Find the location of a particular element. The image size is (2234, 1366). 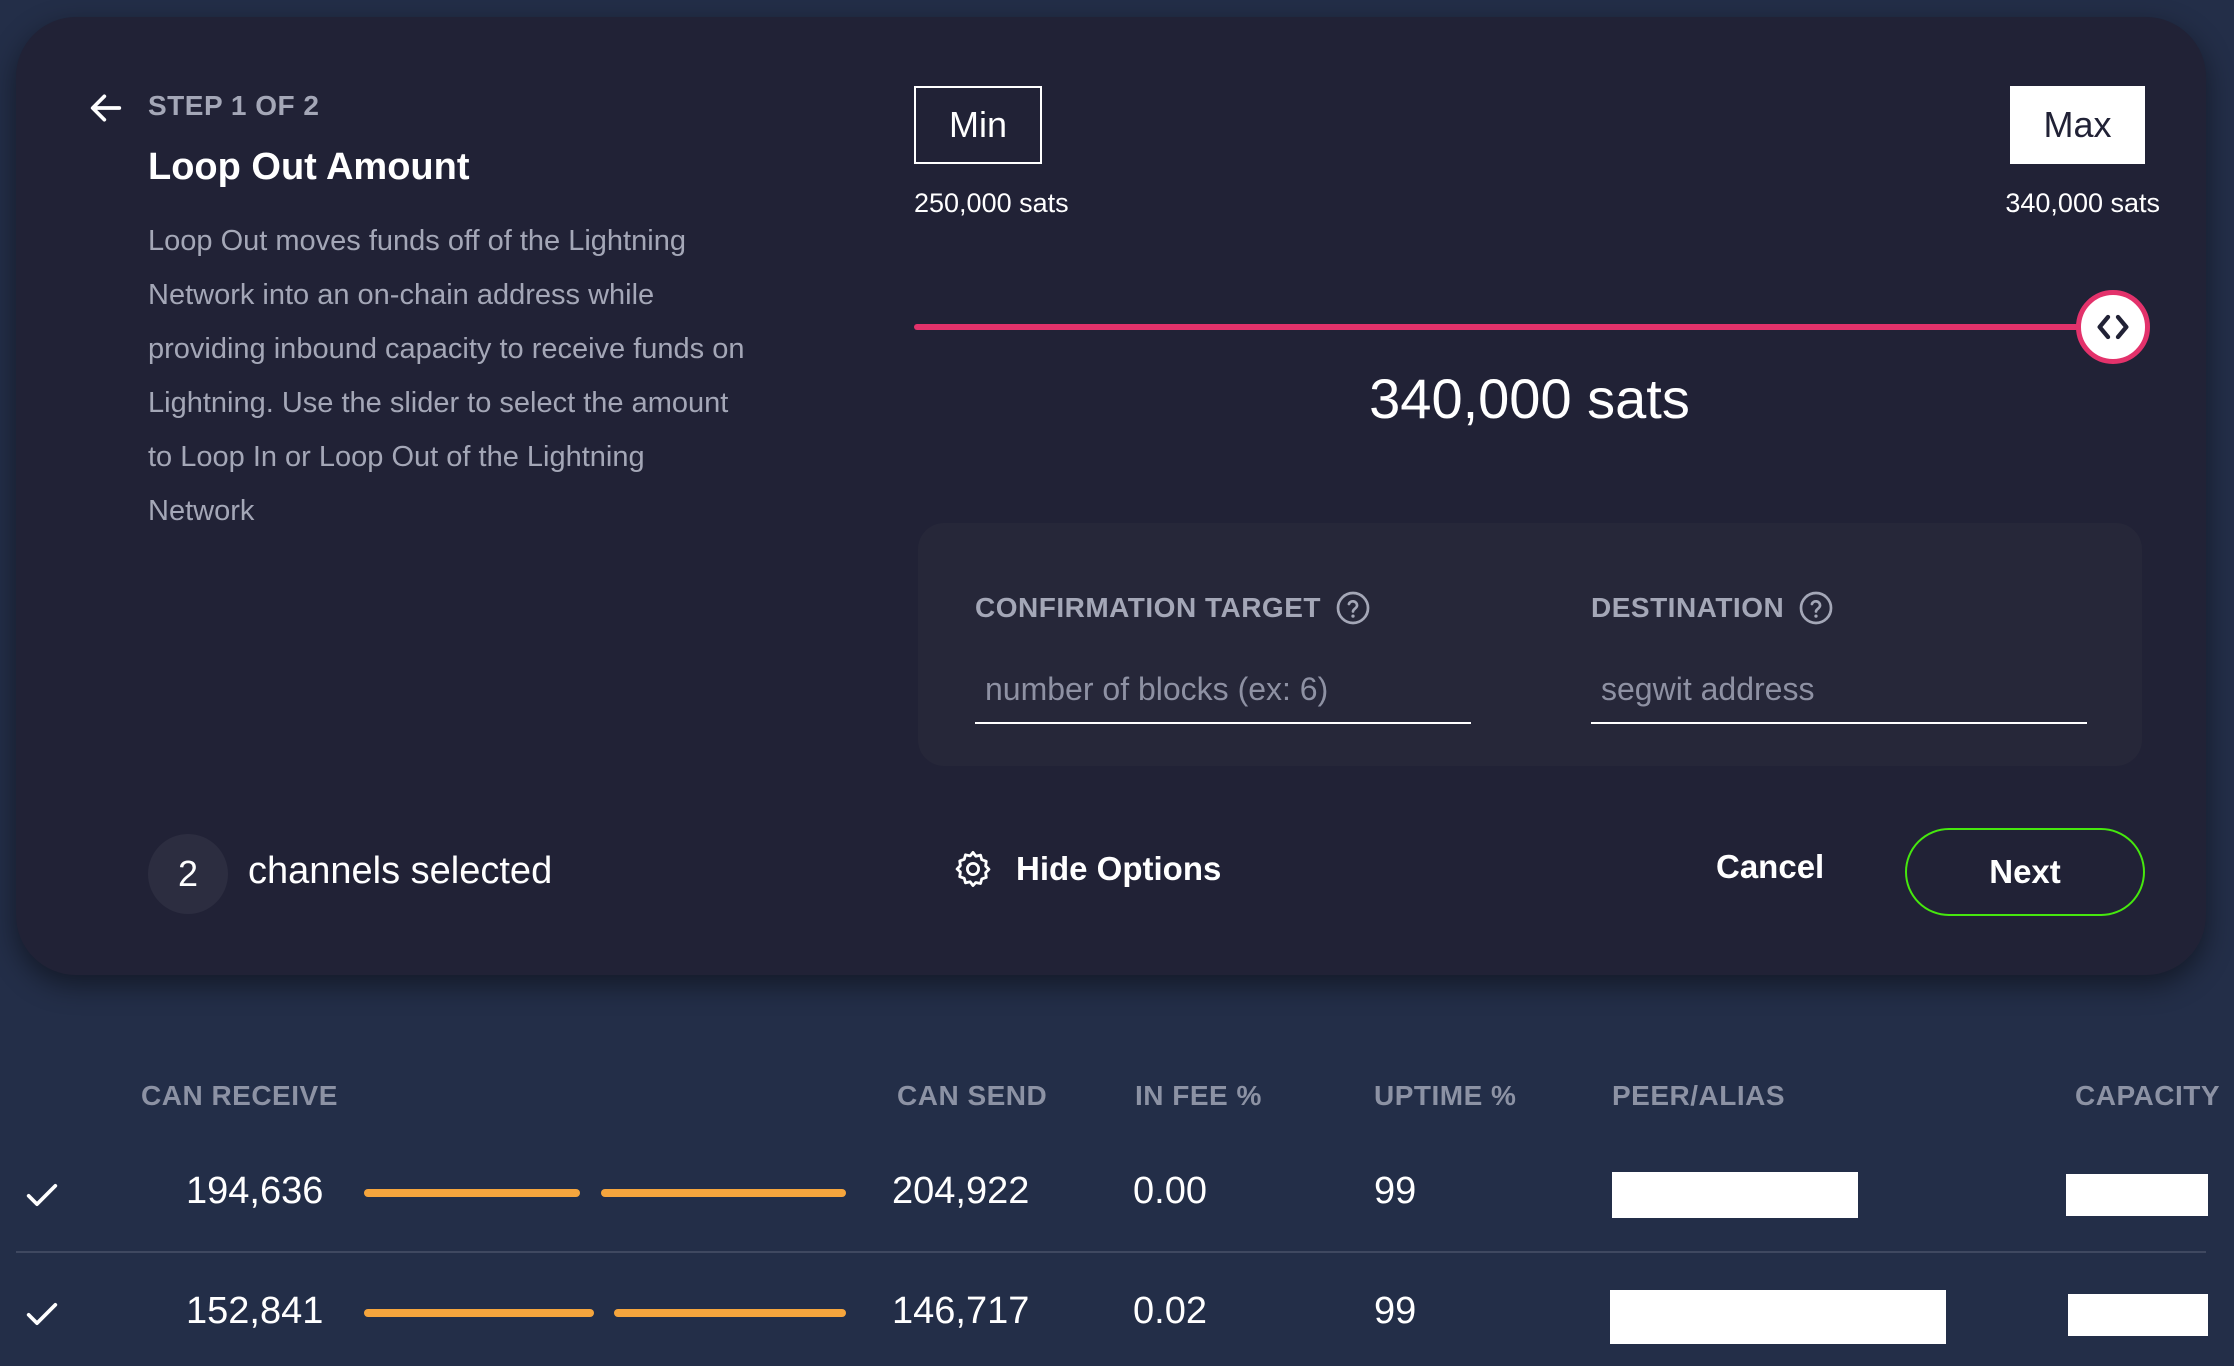

column-header-capacity: CAPACITY is located at coordinates (2148, 1095).